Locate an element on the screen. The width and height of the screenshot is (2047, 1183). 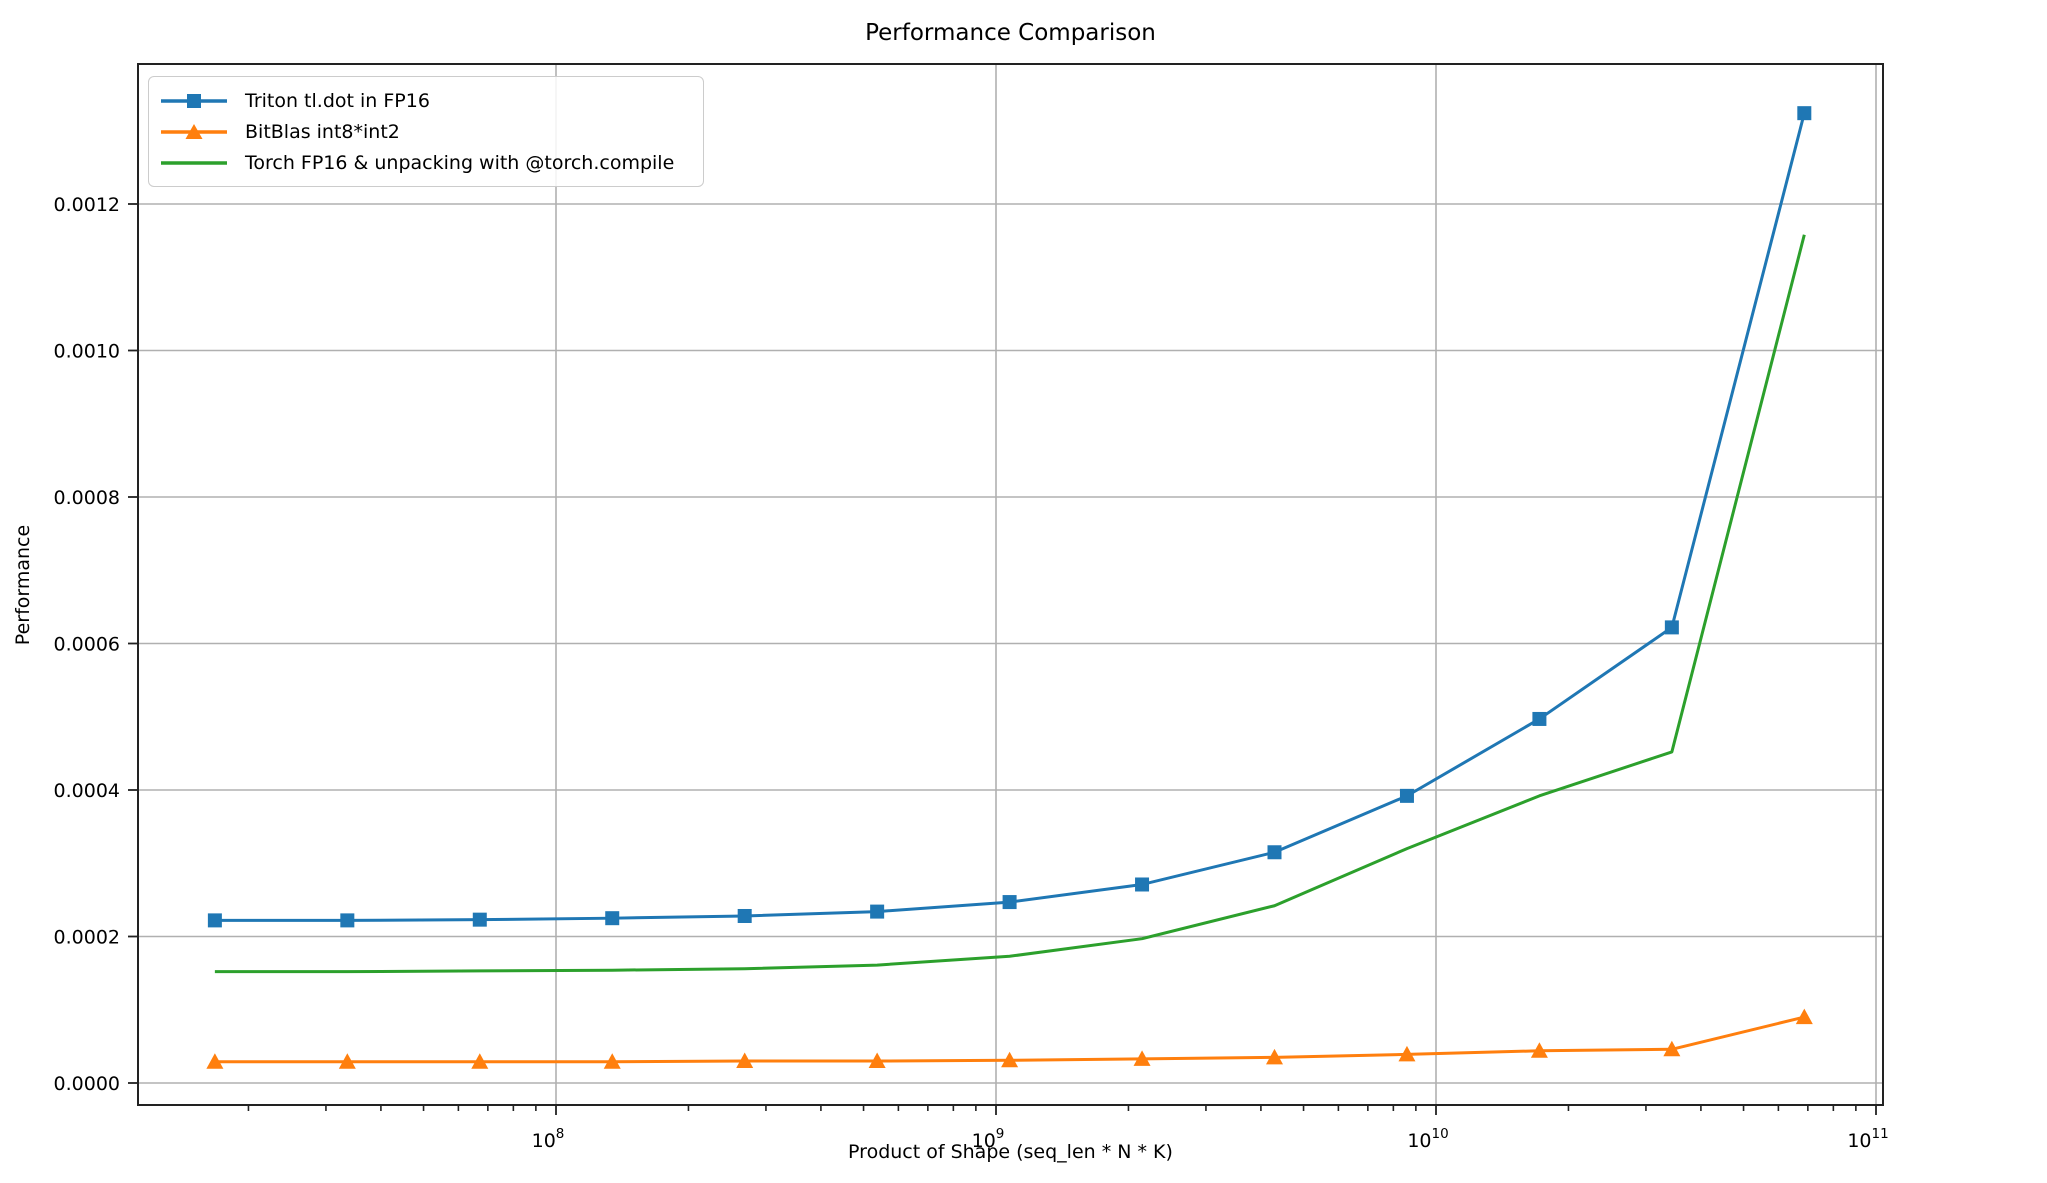
legend-swatch-line-square-icon is located at coordinates (194, 100).